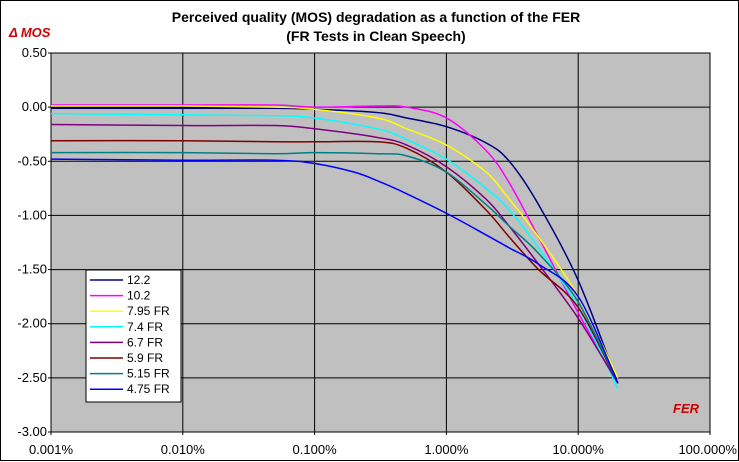 The height and width of the screenshot is (462, 739). What do you see at coordinates (145, 342) in the screenshot?
I see `legend-label: 6.7 FR` at bounding box center [145, 342].